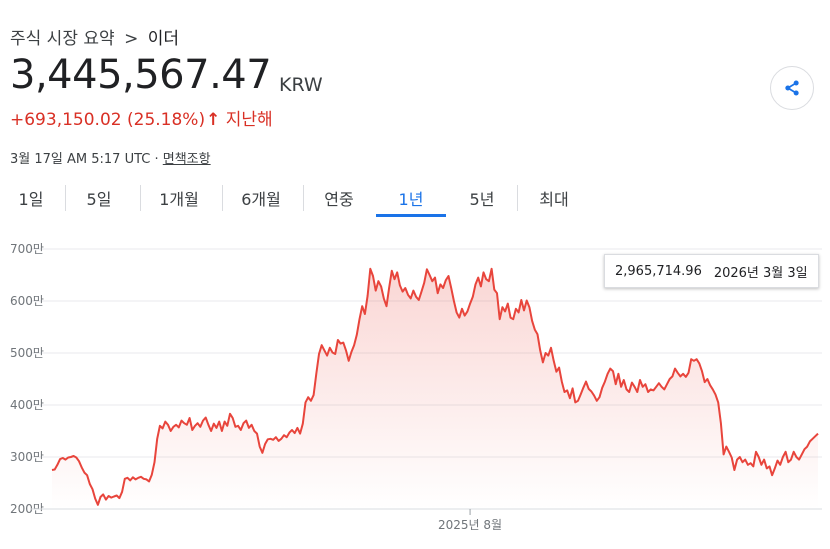  I want to click on tab-1m: 1개월, so click(179, 199).